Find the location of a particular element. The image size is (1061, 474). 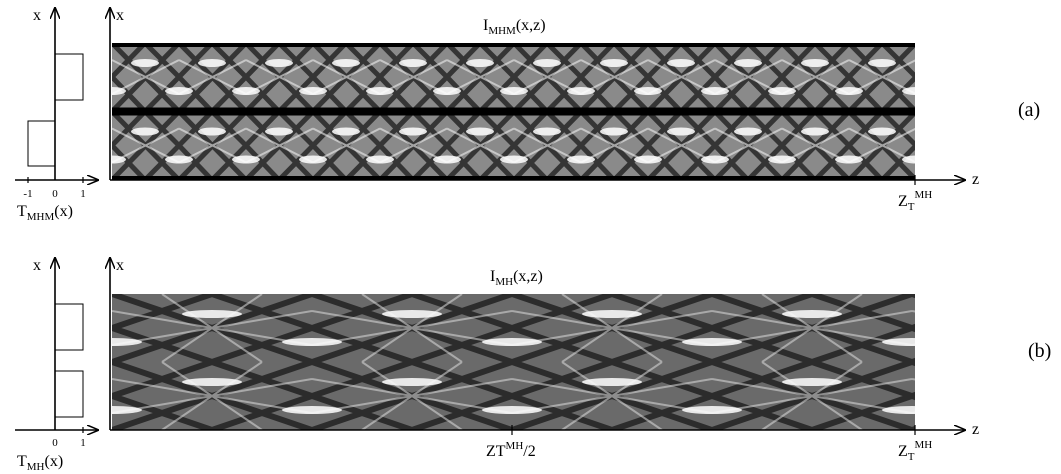

panel-tag: (b) is located at coordinates (1039, 351).